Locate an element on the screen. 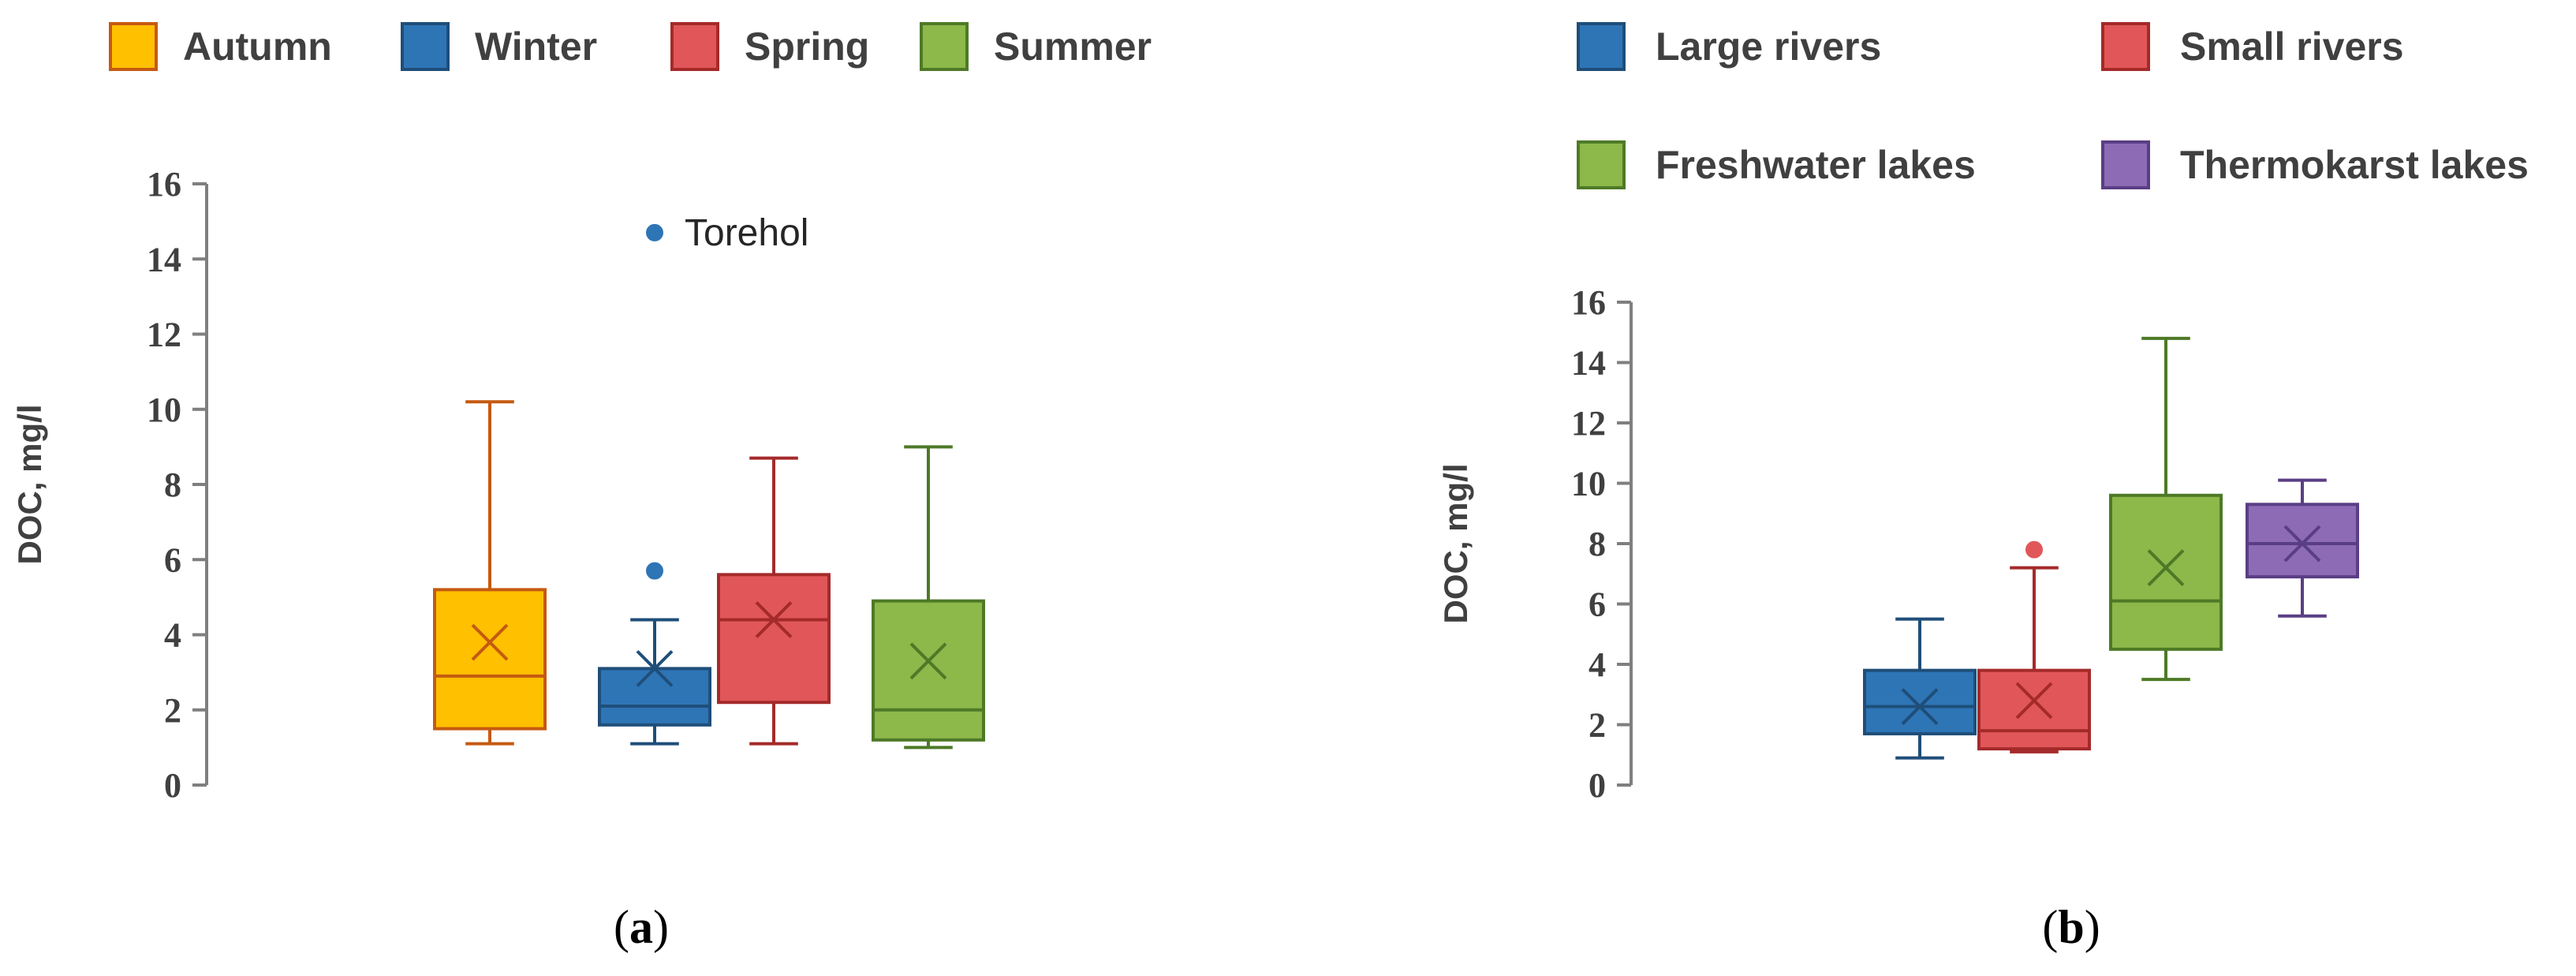  legend-item-autumn: Autumn is located at coordinates (220, 46).